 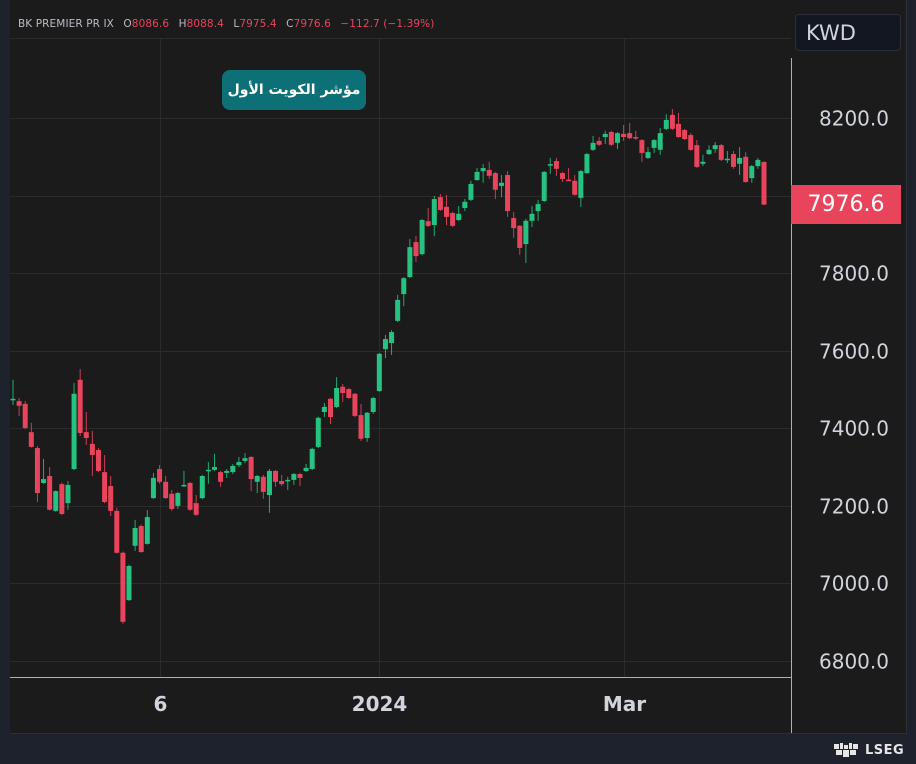 I want to click on y-tick-label: 7600.0, so click(x=854, y=352).